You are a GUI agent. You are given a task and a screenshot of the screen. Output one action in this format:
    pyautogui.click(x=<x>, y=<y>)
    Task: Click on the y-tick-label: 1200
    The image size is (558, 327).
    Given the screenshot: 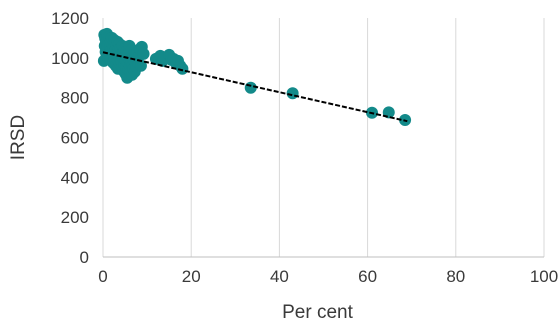 What is the action you would take?
    pyautogui.click(x=70, y=18)
    